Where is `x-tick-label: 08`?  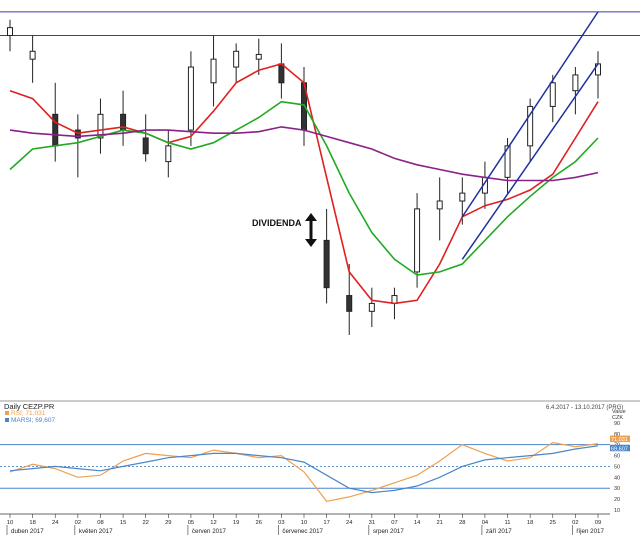
x-tick-label: 08 is located at coordinates (100, 523).